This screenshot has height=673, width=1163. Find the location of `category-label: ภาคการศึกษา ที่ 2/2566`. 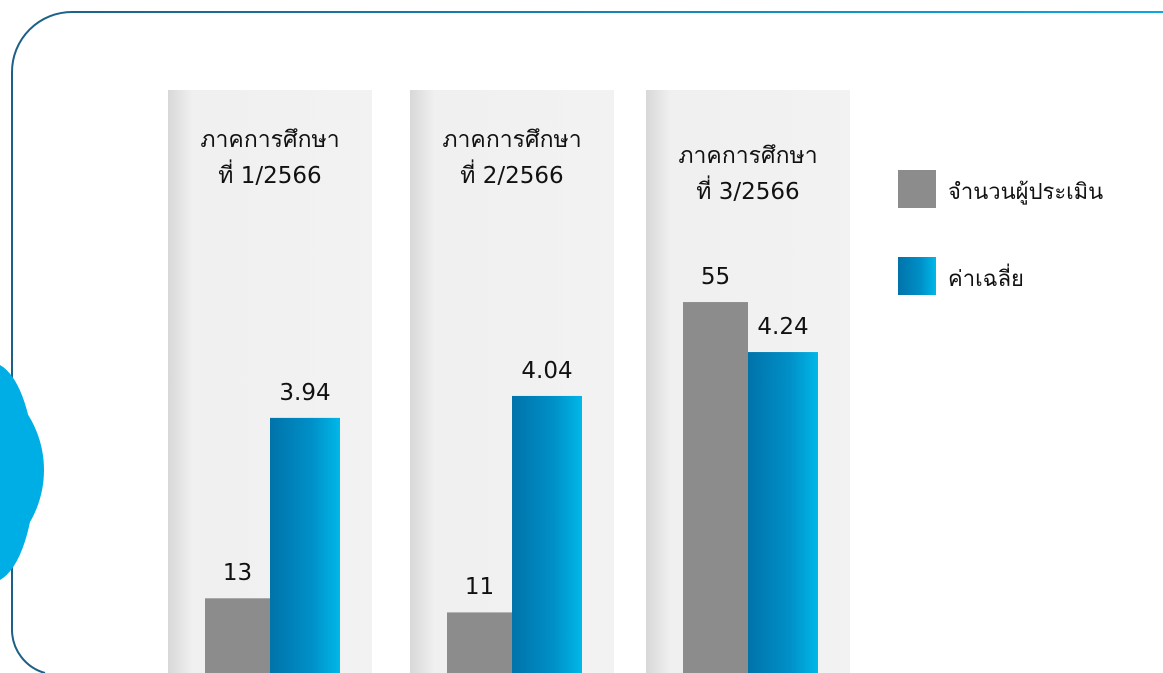

category-label: ภาคการศึกษา ที่ 2/2566 is located at coordinates (512, 158).